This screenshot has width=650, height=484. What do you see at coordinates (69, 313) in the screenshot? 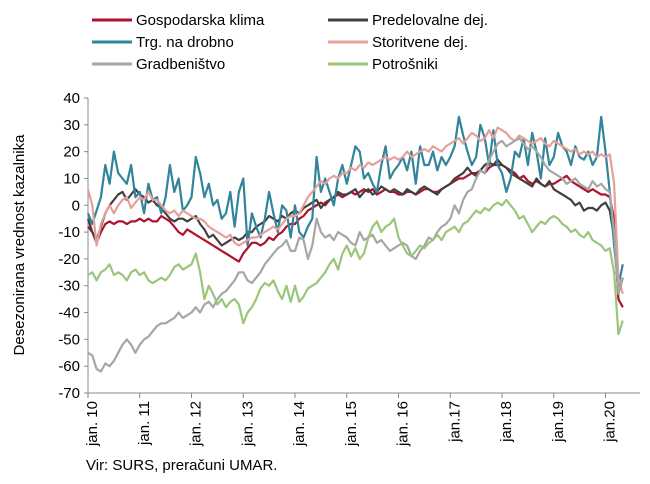
I see `y-tick-label: -40` at bounding box center [69, 313].